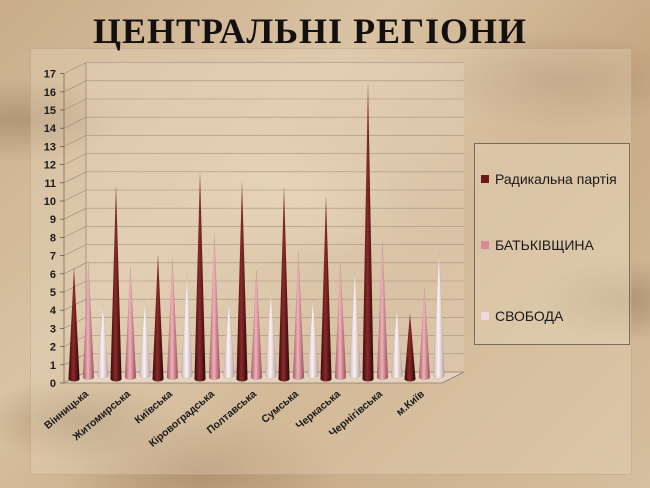  What do you see at coordinates (310, 31) in the screenshot?
I see `page-title: ЦЕНТРАЛЬНІ РЕГІОНИ` at bounding box center [310, 31].